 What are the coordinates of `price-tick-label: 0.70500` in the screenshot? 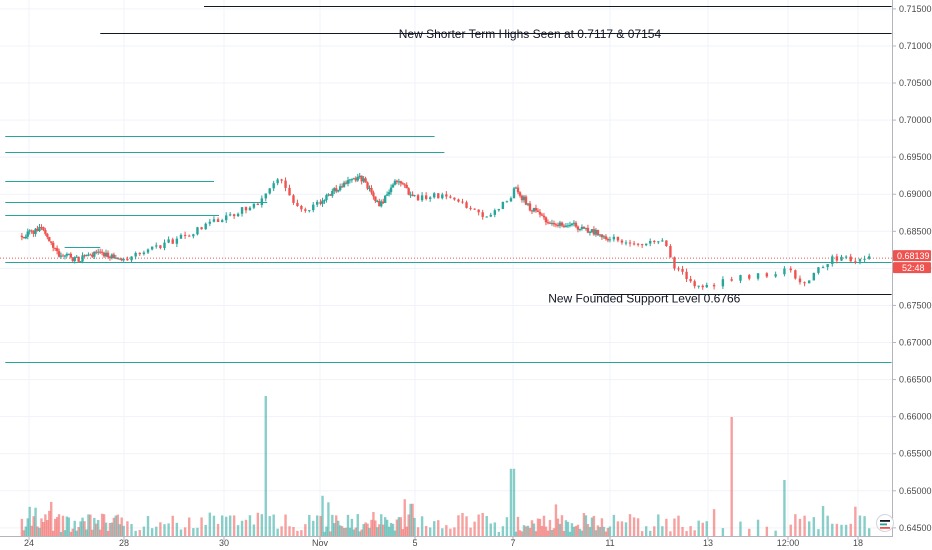 It's located at (915, 83).